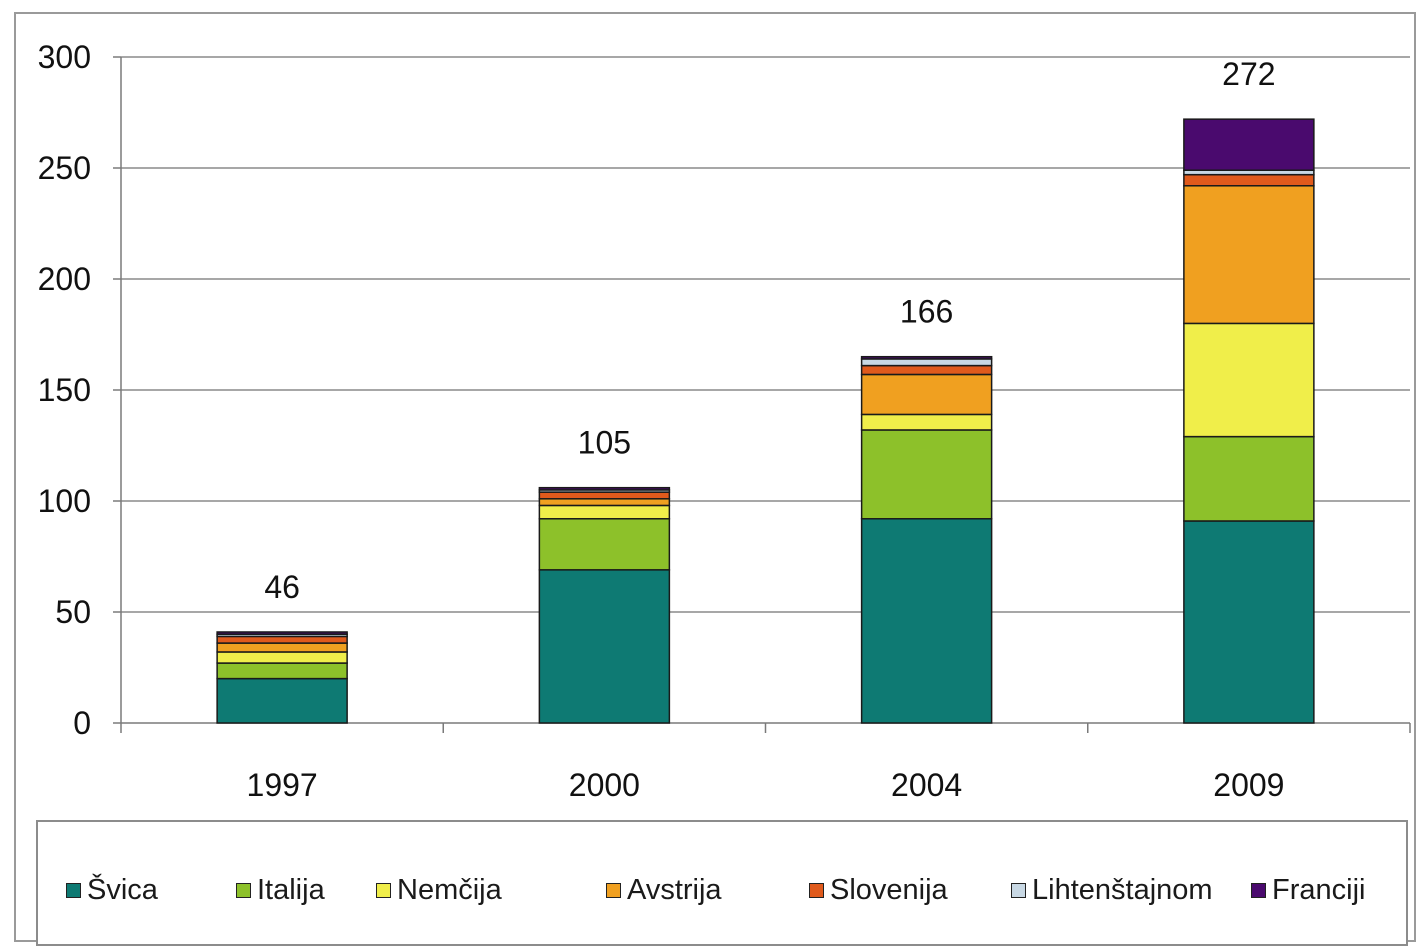 Image resolution: width=1426 pixels, height=950 pixels. I want to click on y-tick-label: 50, so click(73, 612).